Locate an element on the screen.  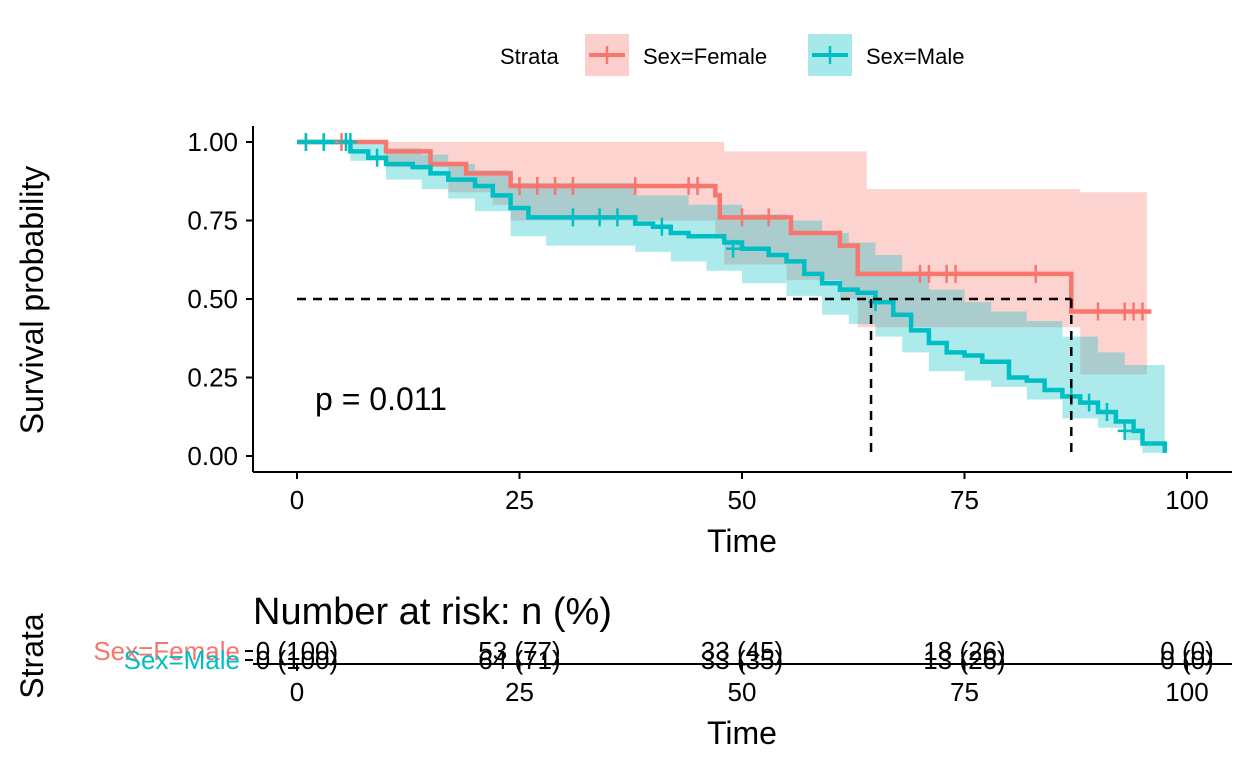
x-tick-label-4: 100 is located at coordinates (1186, 500).